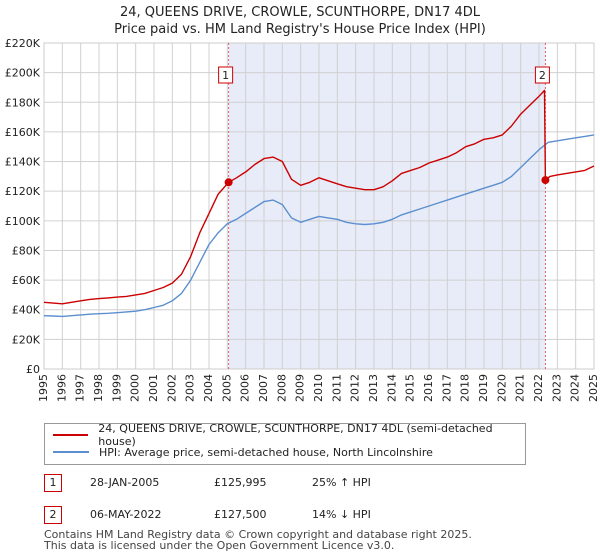 This screenshot has height=560, width=600. I want to click on x-tick-label: 2001, so click(153, 388).